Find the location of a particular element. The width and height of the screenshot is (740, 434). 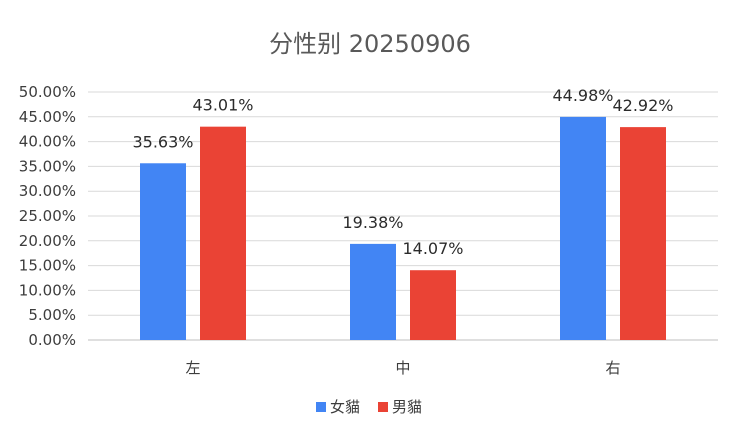

y-tick-label: 40.00% is located at coordinates (47, 142).